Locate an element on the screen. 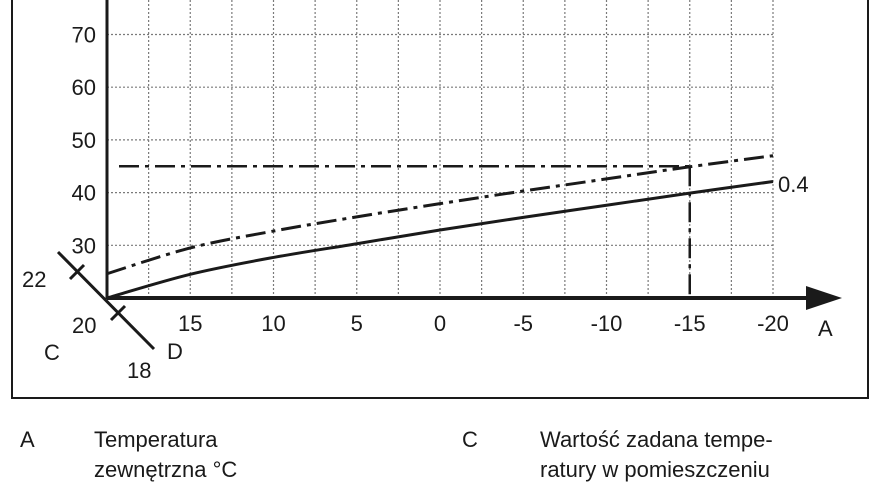  x-tick-label: -10 is located at coordinates (607, 323).